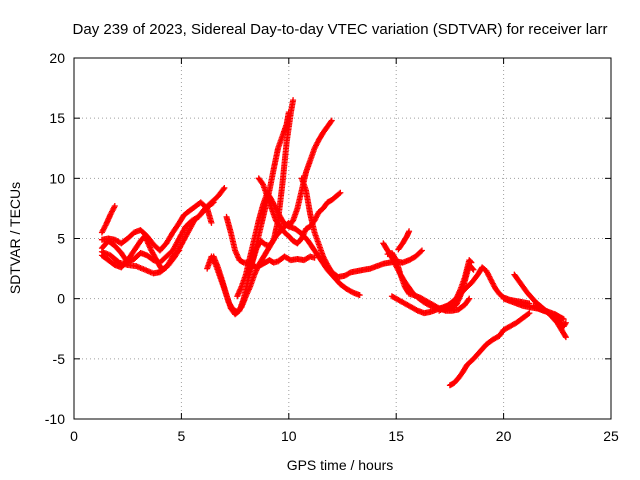 The image size is (640, 480). What do you see at coordinates (182, 436) in the screenshot?
I see `x-tick-label: 5` at bounding box center [182, 436].